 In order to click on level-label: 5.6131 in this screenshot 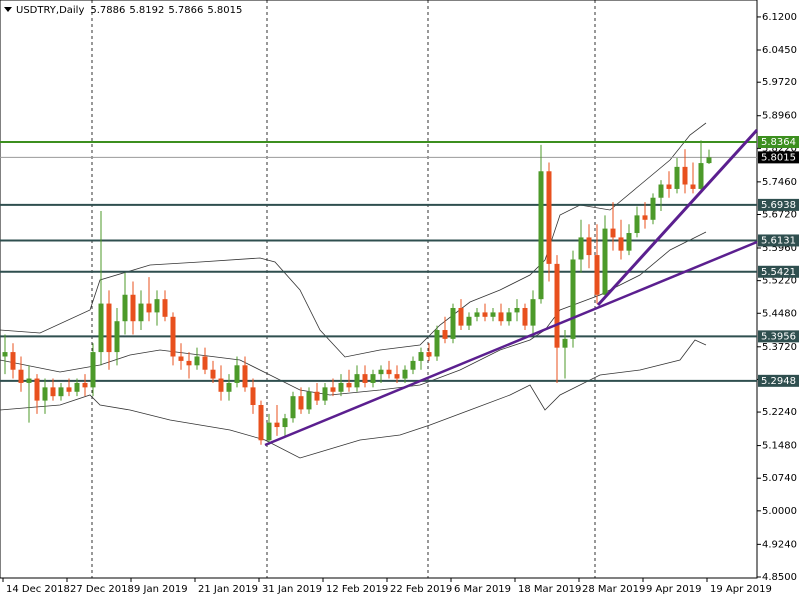, I will do `click(778, 240)`.